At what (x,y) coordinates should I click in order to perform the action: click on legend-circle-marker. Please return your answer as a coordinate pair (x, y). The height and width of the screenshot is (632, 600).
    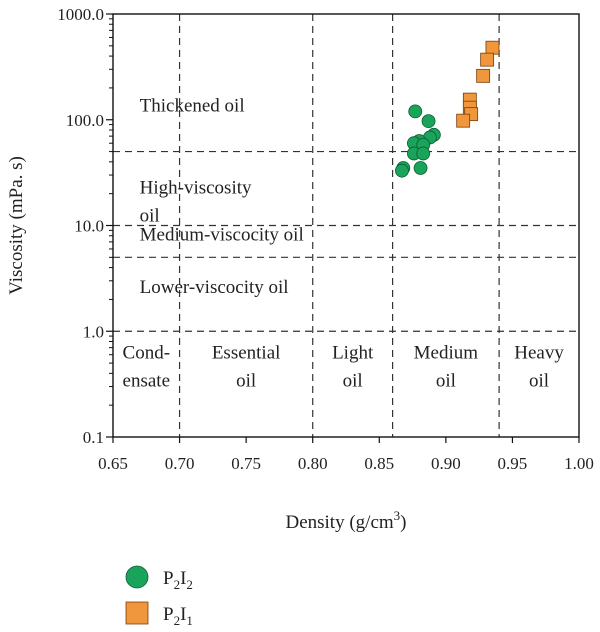
    Looking at the image, I should click on (137, 577).